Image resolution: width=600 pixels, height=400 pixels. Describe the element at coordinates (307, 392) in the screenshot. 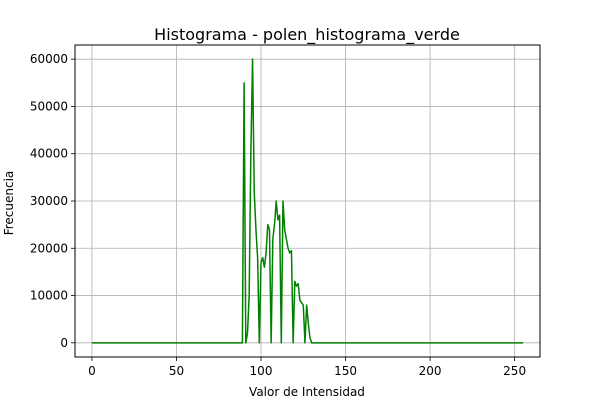

I see `x-axis-label: Valor de Intensidad` at that location.